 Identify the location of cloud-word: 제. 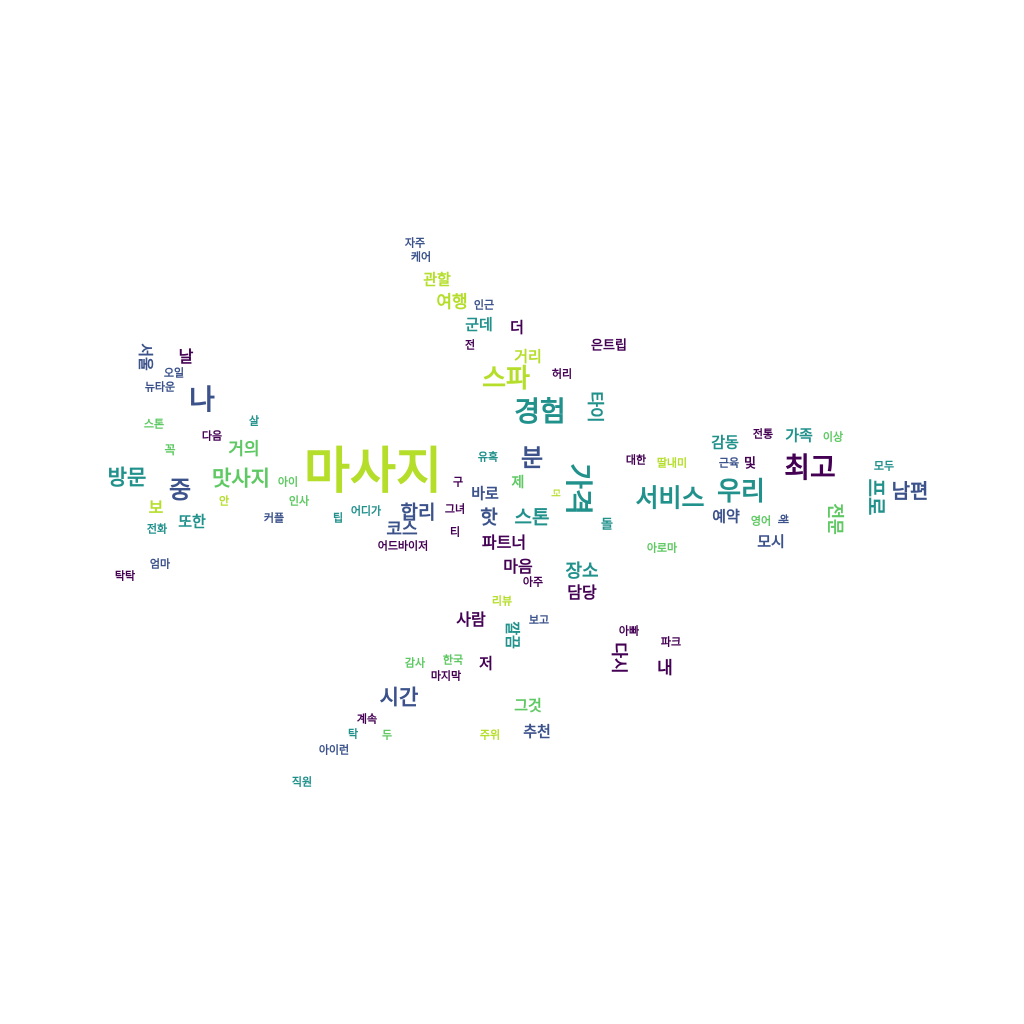
(518, 483).